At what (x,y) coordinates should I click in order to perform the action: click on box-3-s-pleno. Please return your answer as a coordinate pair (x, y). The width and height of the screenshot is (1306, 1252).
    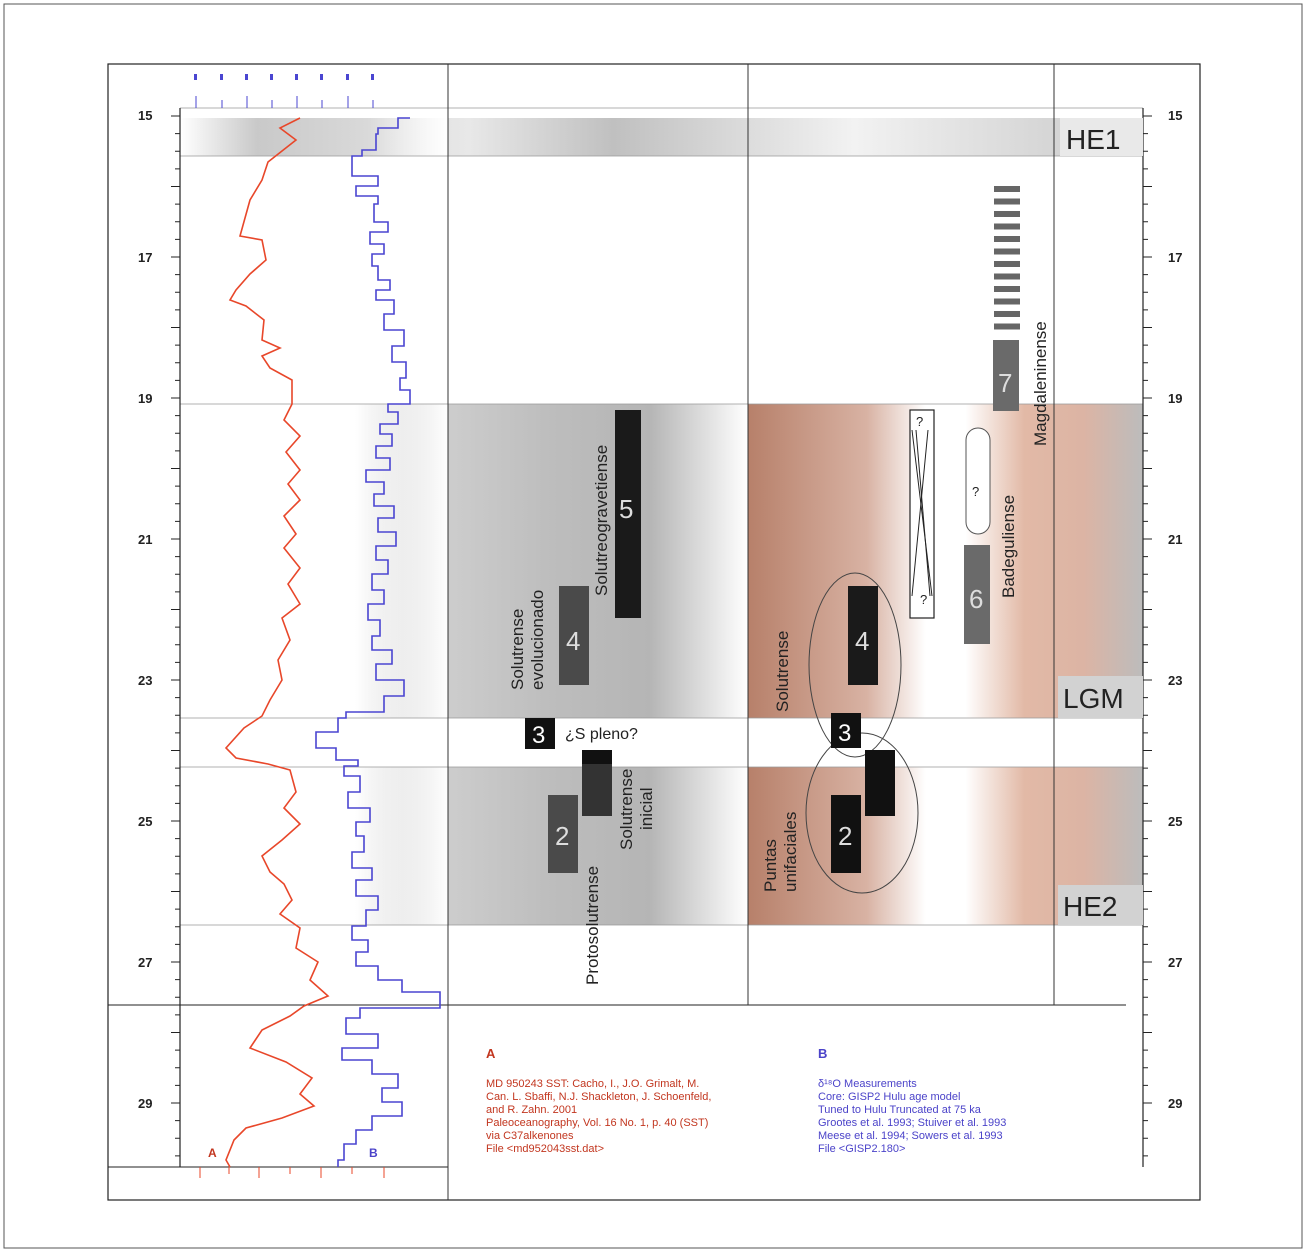
    Looking at the image, I should click on (540, 733).